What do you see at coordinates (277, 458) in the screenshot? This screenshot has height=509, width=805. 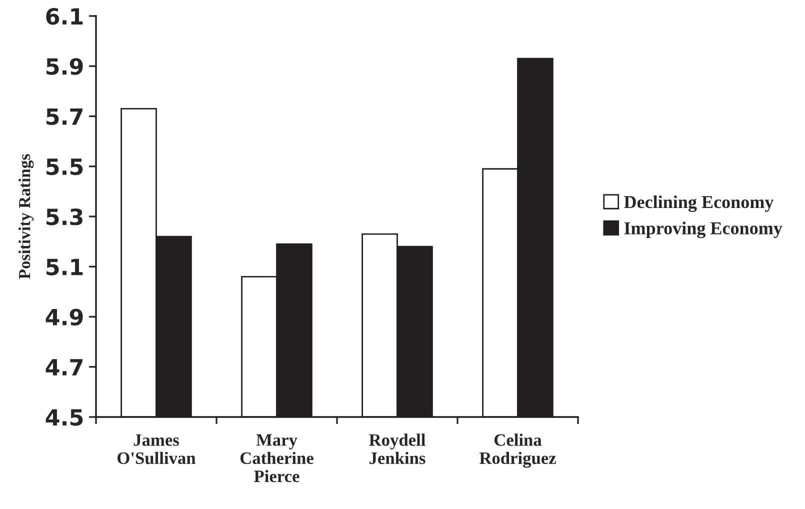 I see `x-tick-label: Mary Catherine Pierce` at bounding box center [277, 458].